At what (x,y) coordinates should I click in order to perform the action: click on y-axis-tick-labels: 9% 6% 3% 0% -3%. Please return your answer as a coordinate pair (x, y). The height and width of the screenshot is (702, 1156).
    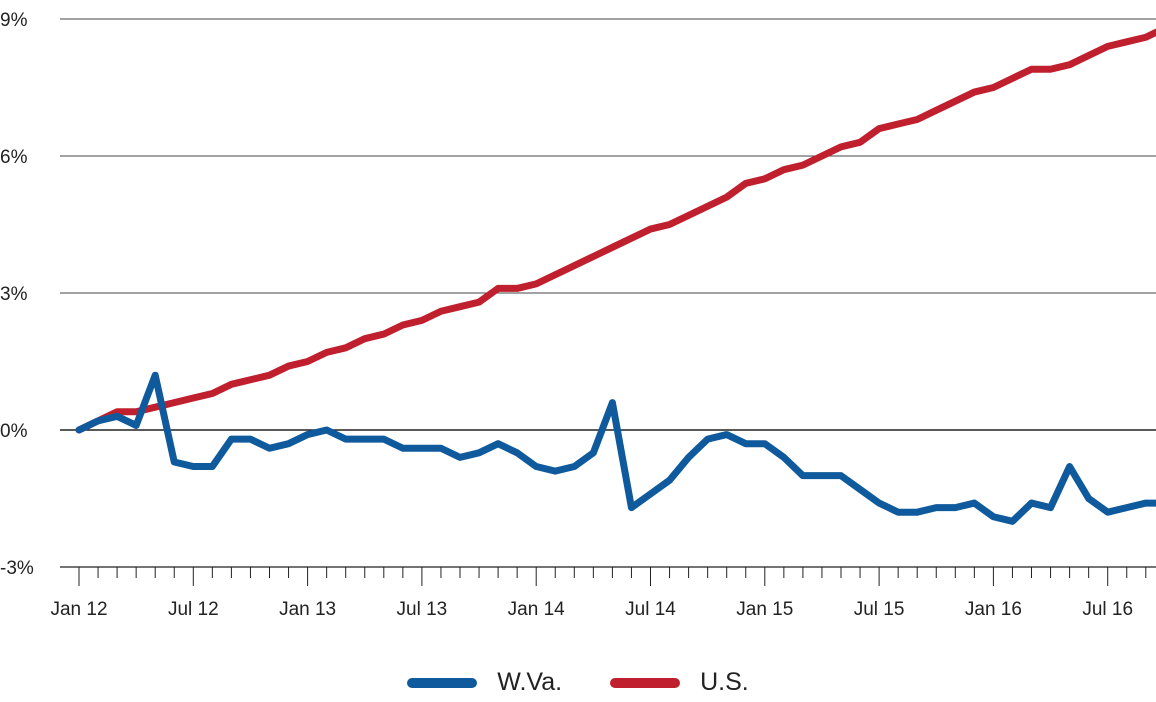
    Looking at the image, I should click on (17, 294).